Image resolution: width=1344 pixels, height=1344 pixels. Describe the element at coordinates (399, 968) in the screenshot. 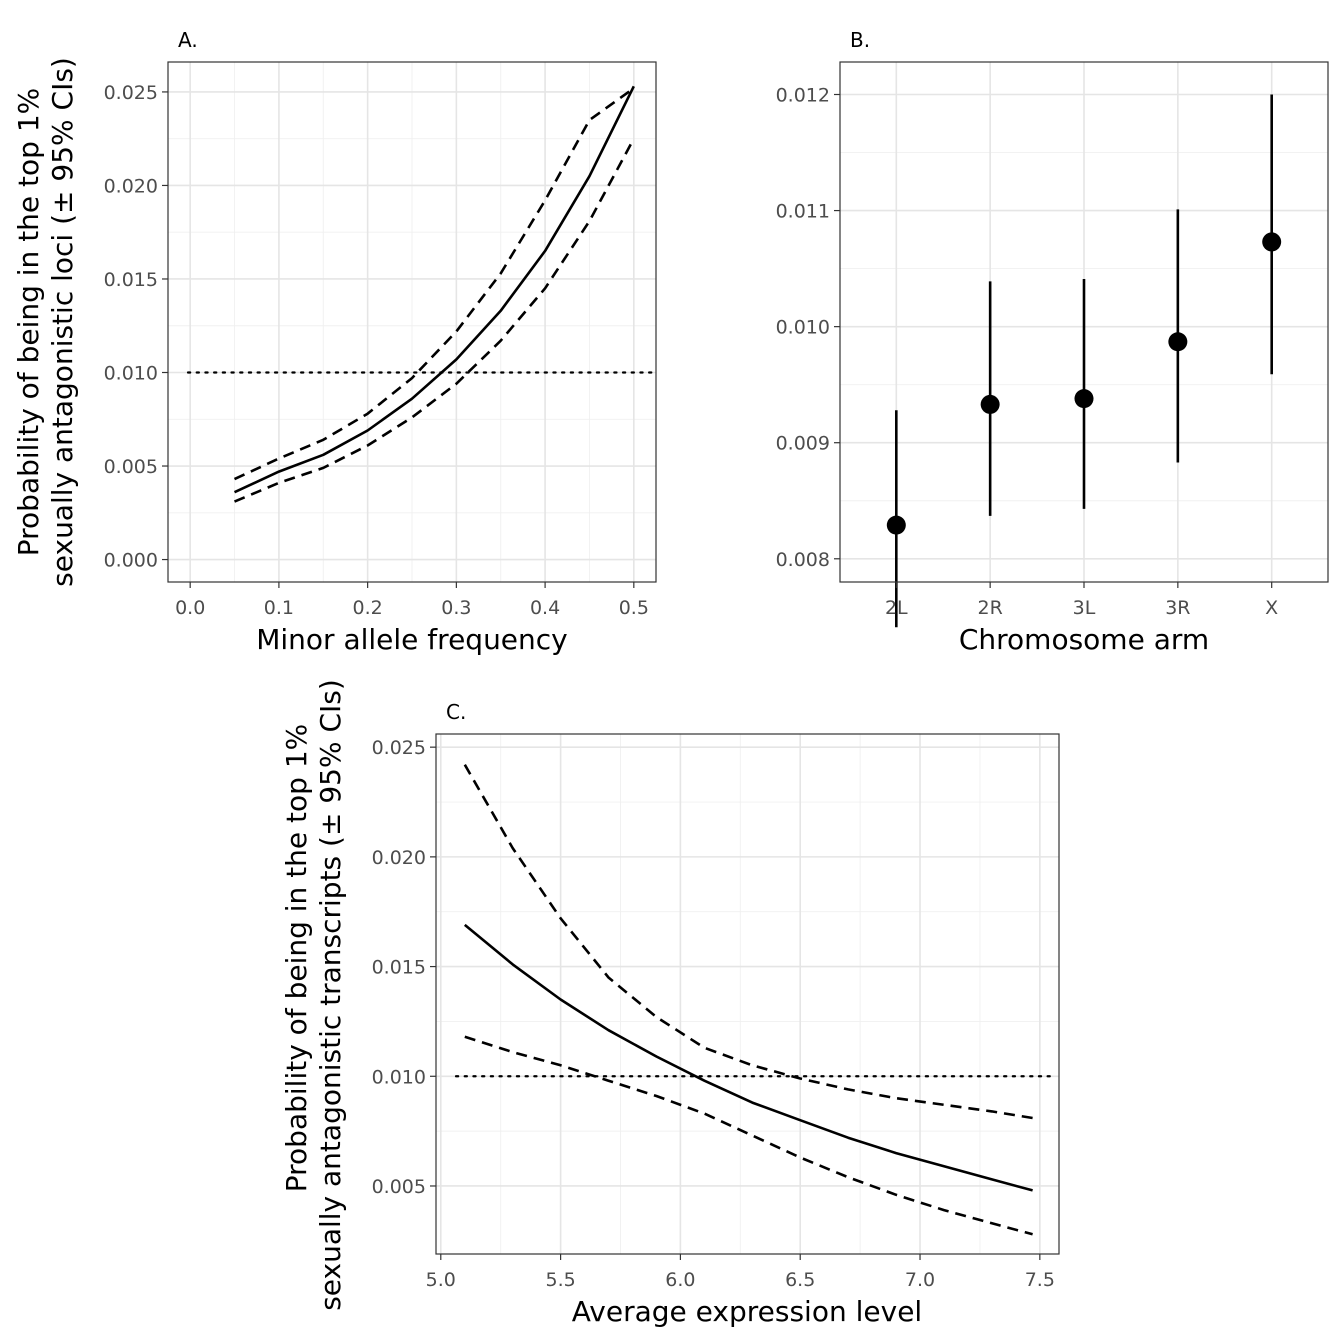

I see `panel-c-y-tick-label: 0.015` at that location.